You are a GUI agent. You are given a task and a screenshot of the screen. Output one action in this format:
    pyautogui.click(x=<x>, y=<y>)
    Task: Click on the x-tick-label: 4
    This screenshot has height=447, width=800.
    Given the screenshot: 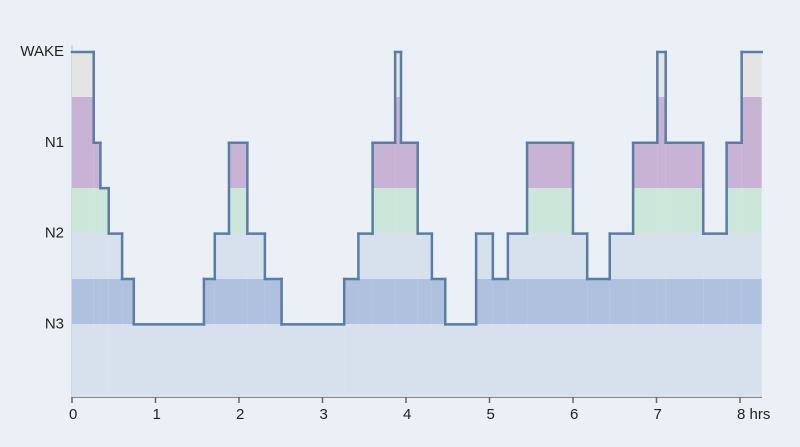 What is the action you would take?
    pyautogui.click(x=407, y=414)
    